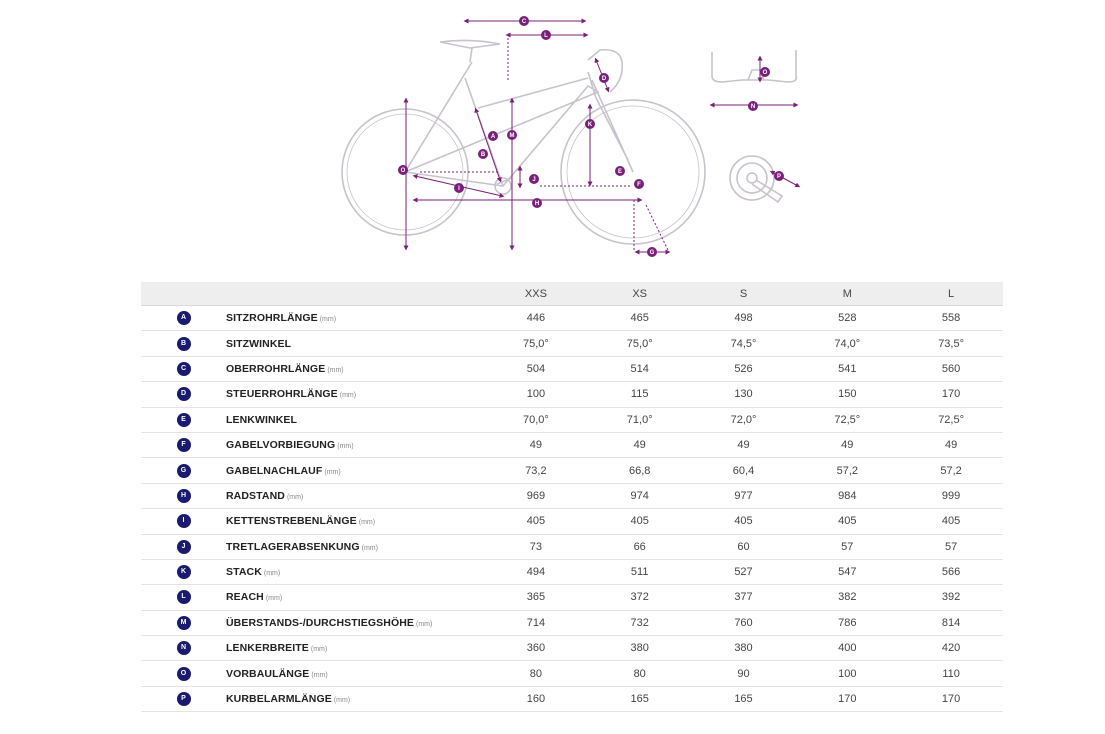 This screenshot has height=734, width=1105. What do you see at coordinates (951, 318) in the screenshot?
I see `value-cell: 558` at bounding box center [951, 318].